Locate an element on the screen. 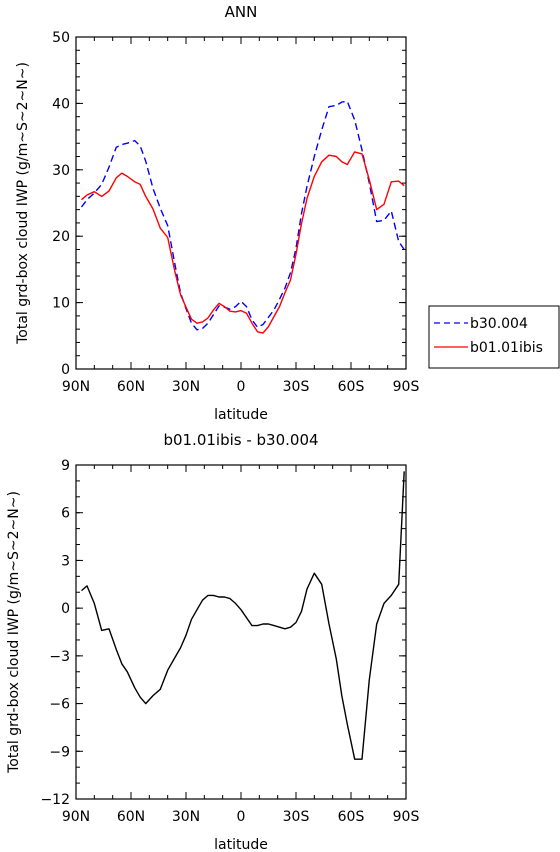 This screenshot has height=852, width=560. legend-box is located at coordinates (494, 337).